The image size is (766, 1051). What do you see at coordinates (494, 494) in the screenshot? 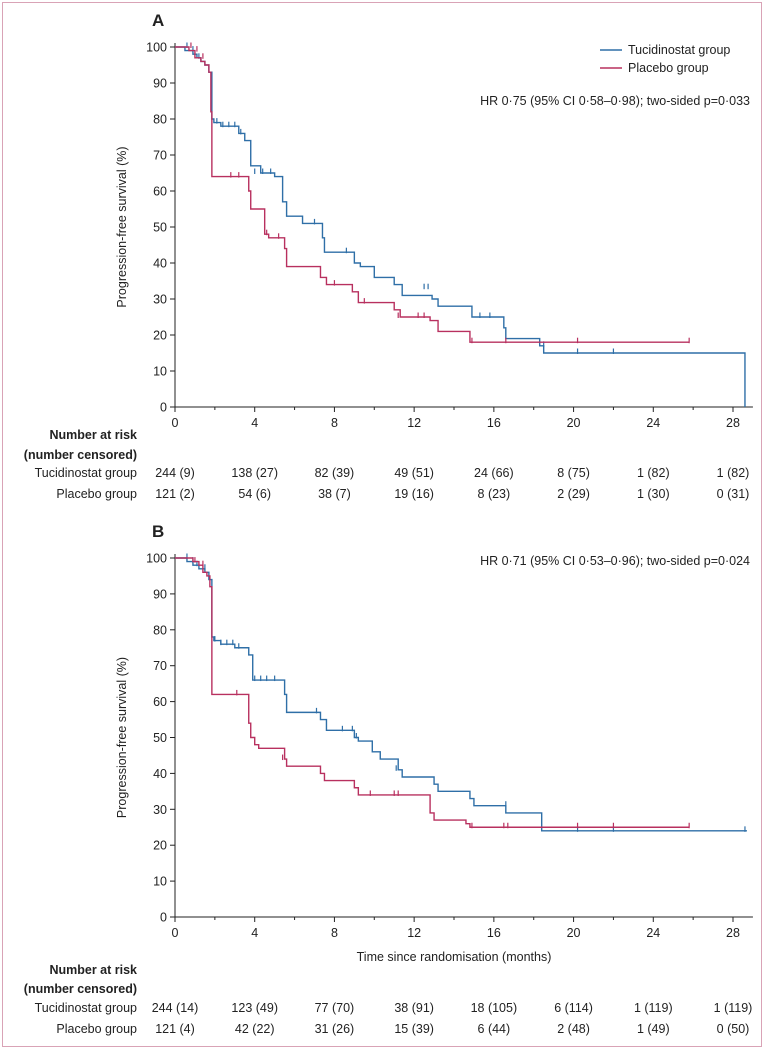
I see `risk-cell-placebo: 8 (23)` at bounding box center [494, 494].